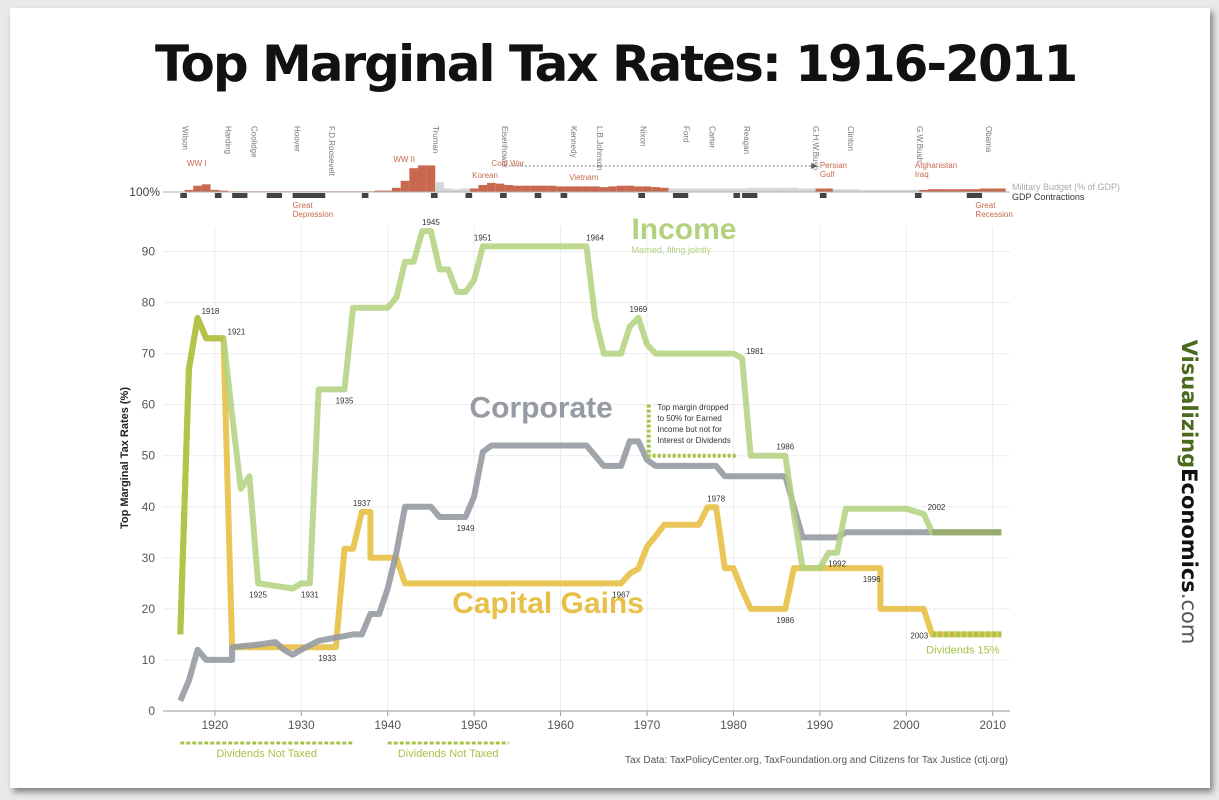 Image resolution: width=1219 pixels, height=800 pixels. What do you see at coordinates (149, 507) in the screenshot?
I see `y-tick-label: 40` at bounding box center [149, 507].